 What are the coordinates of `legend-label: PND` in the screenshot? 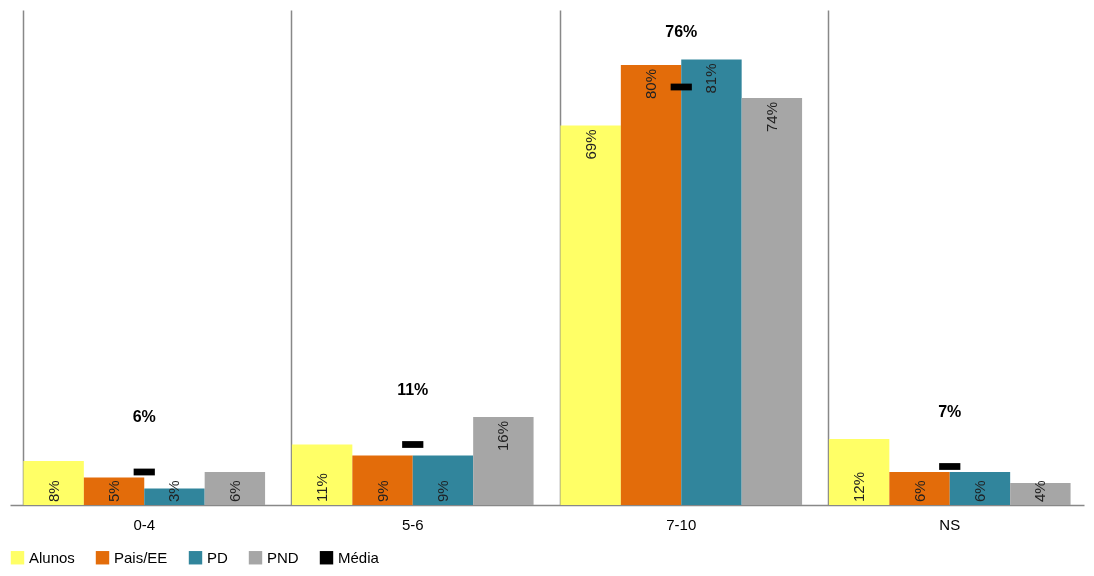 It's located at (283, 557).